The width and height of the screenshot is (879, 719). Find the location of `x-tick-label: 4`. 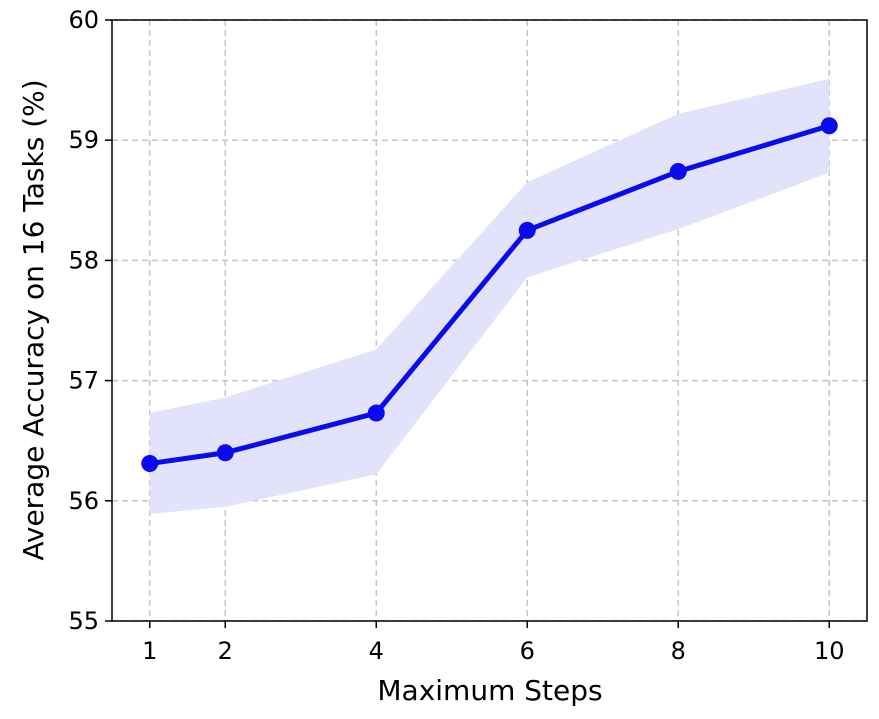

x-tick-label: 4 is located at coordinates (376, 651).